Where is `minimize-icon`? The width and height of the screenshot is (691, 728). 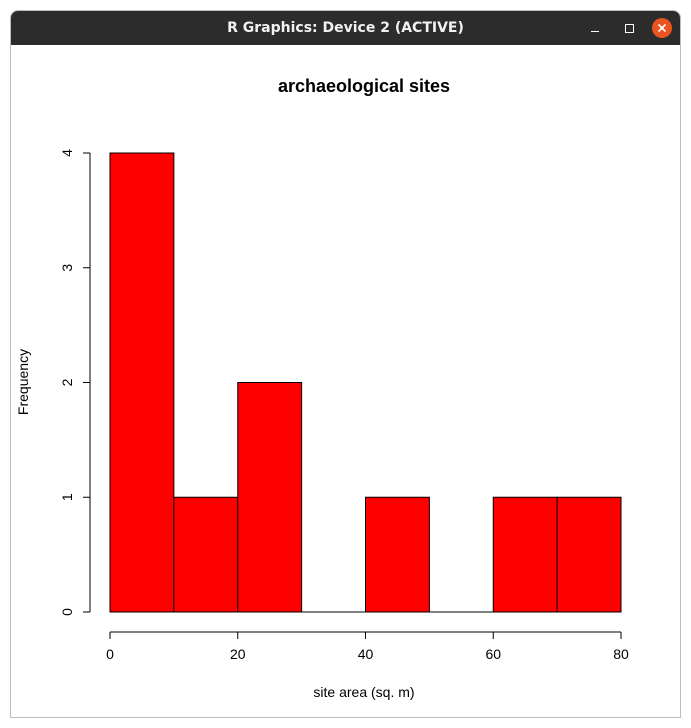 minimize-icon is located at coordinates (595, 28).